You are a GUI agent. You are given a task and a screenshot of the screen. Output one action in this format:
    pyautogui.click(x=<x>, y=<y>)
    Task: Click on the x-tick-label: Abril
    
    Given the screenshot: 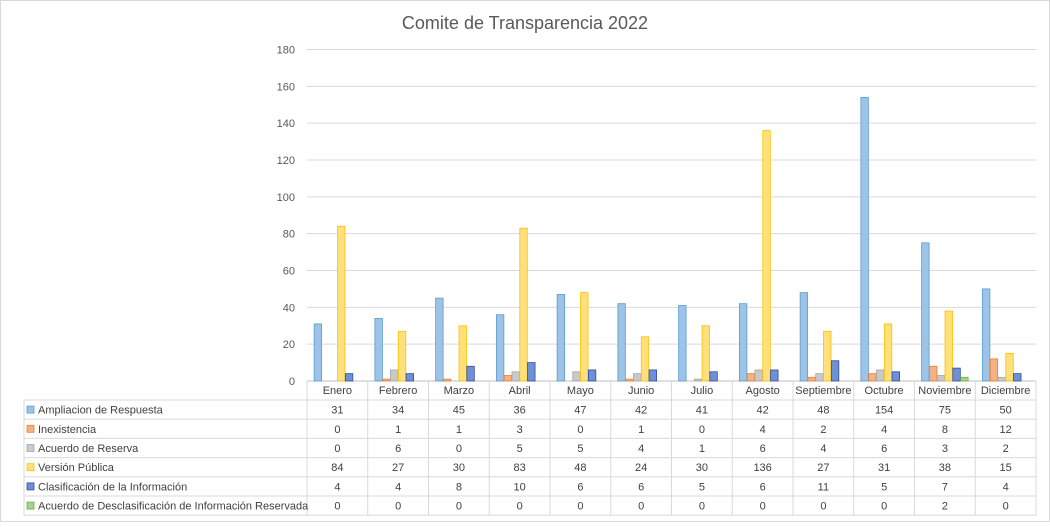 What is the action you would take?
    pyautogui.click(x=520, y=391)
    